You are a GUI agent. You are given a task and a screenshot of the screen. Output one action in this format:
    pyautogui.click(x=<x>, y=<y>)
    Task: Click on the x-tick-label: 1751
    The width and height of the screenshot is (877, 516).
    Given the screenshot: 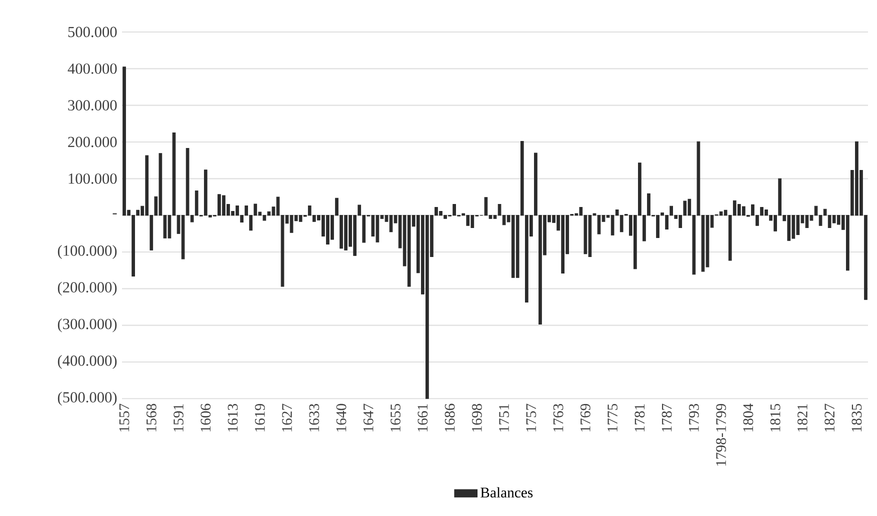 What is the action you would take?
    pyautogui.click(x=504, y=418)
    